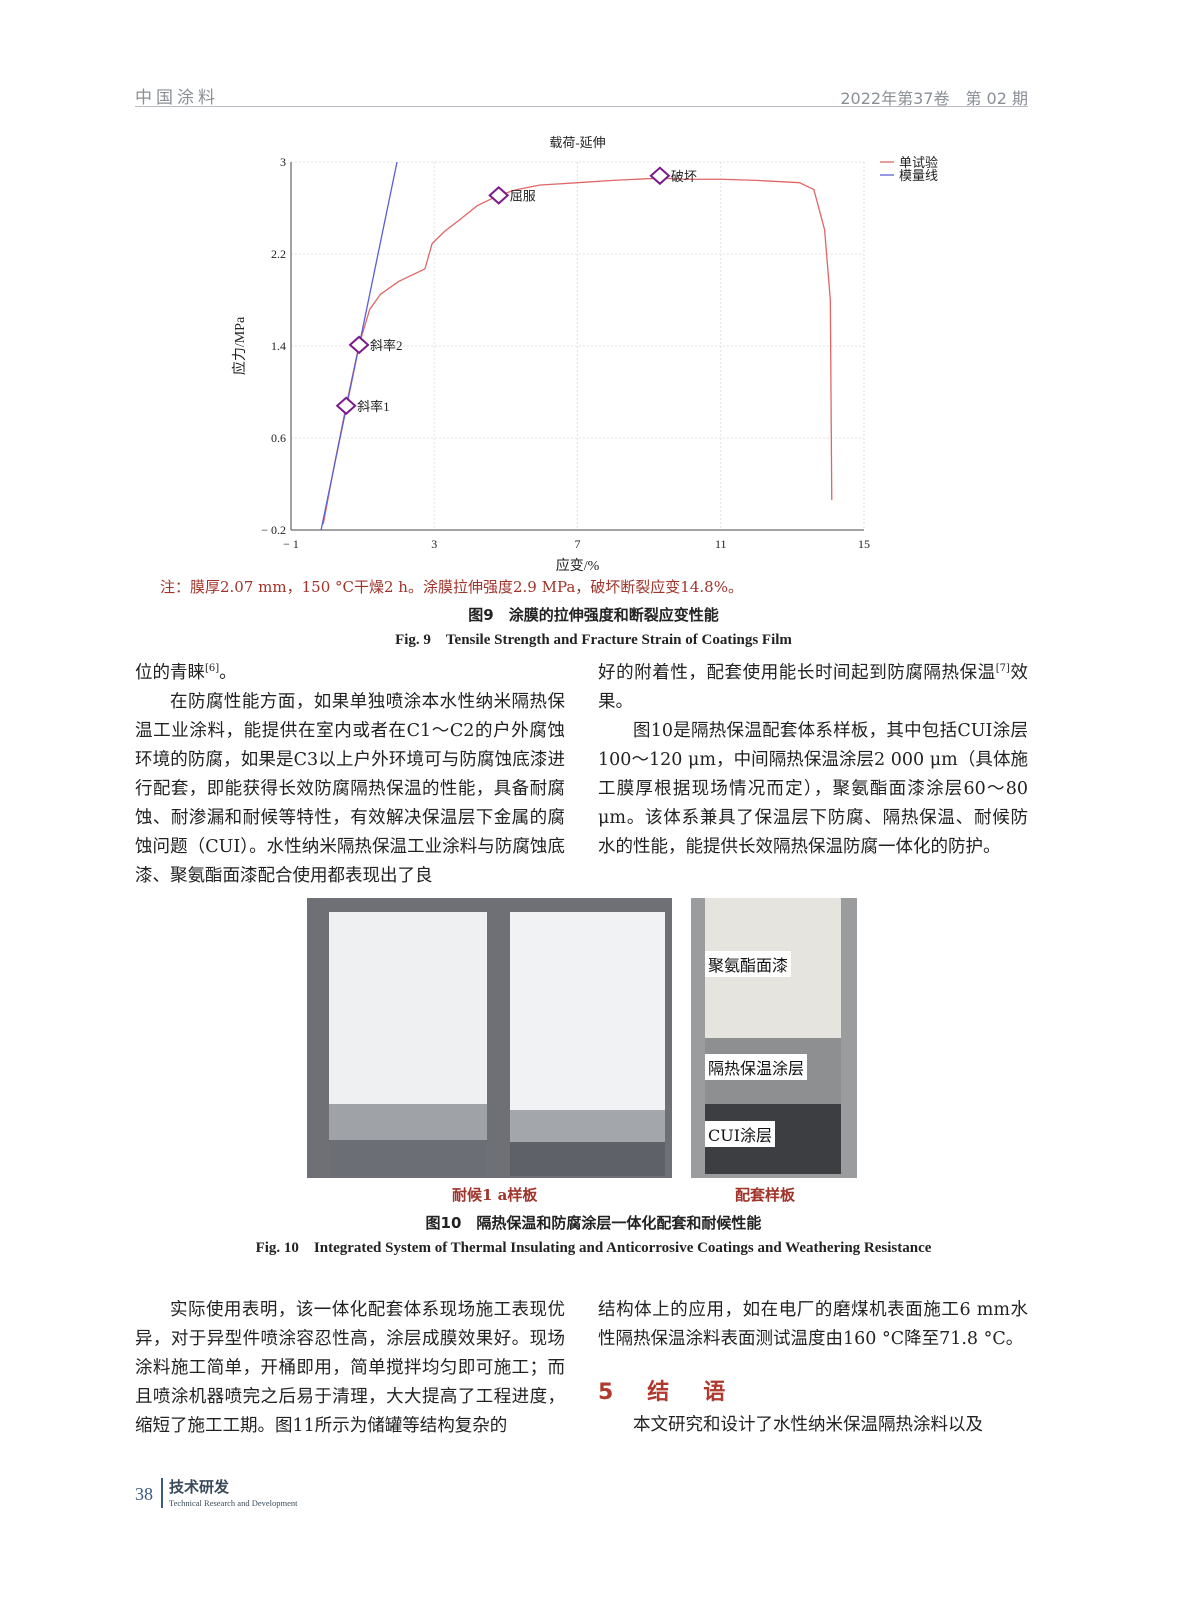 The width and height of the screenshot is (1187, 1600). I want to click on layer-label-cui: CUI涂层, so click(740, 1134).